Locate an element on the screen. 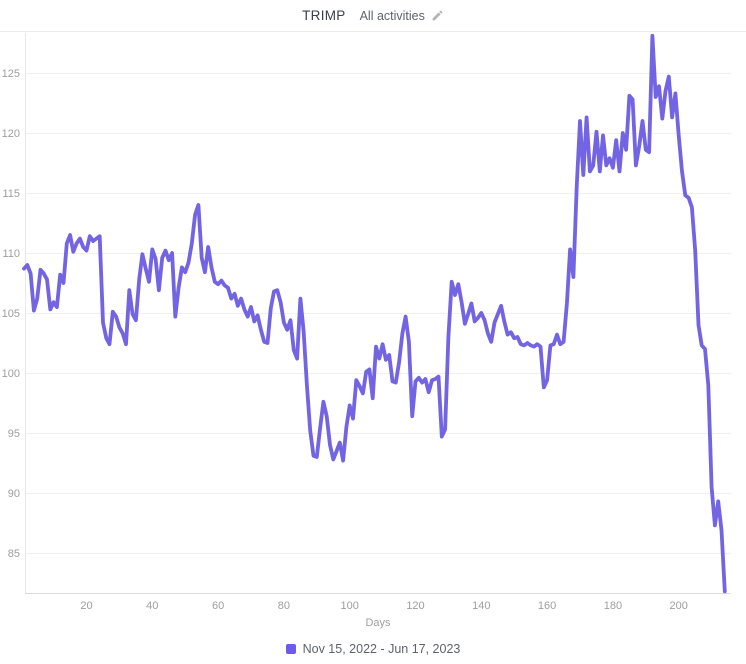  chart-header: TRIMP All activities is located at coordinates (373, 16).